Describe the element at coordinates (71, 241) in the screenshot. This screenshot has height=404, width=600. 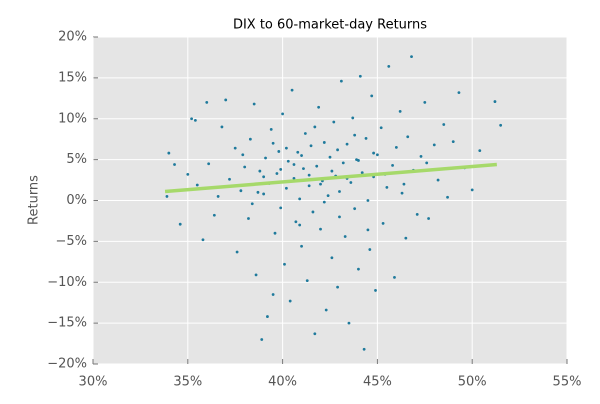
I see `y-tick-label: −5%` at that location.